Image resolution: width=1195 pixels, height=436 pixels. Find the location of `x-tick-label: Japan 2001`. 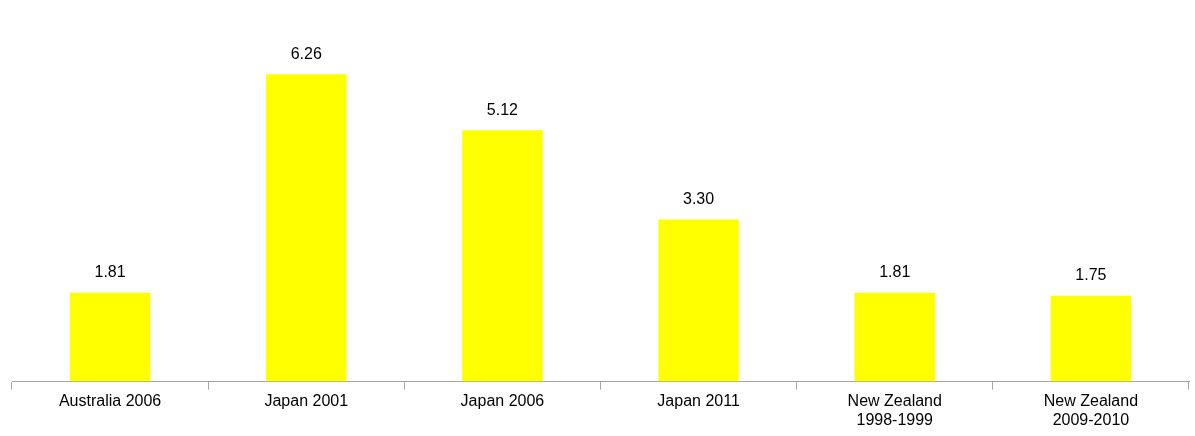

x-tick-label: Japan 2001 is located at coordinates (306, 400).